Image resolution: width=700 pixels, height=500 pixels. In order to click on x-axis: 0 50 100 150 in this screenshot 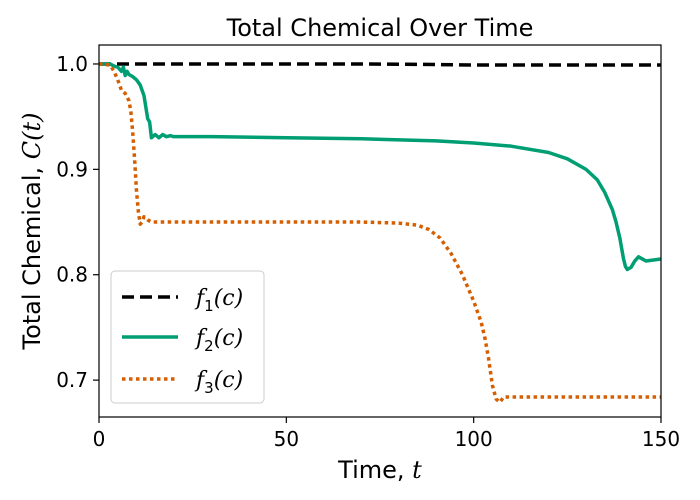, I will do `click(386, 434)`.